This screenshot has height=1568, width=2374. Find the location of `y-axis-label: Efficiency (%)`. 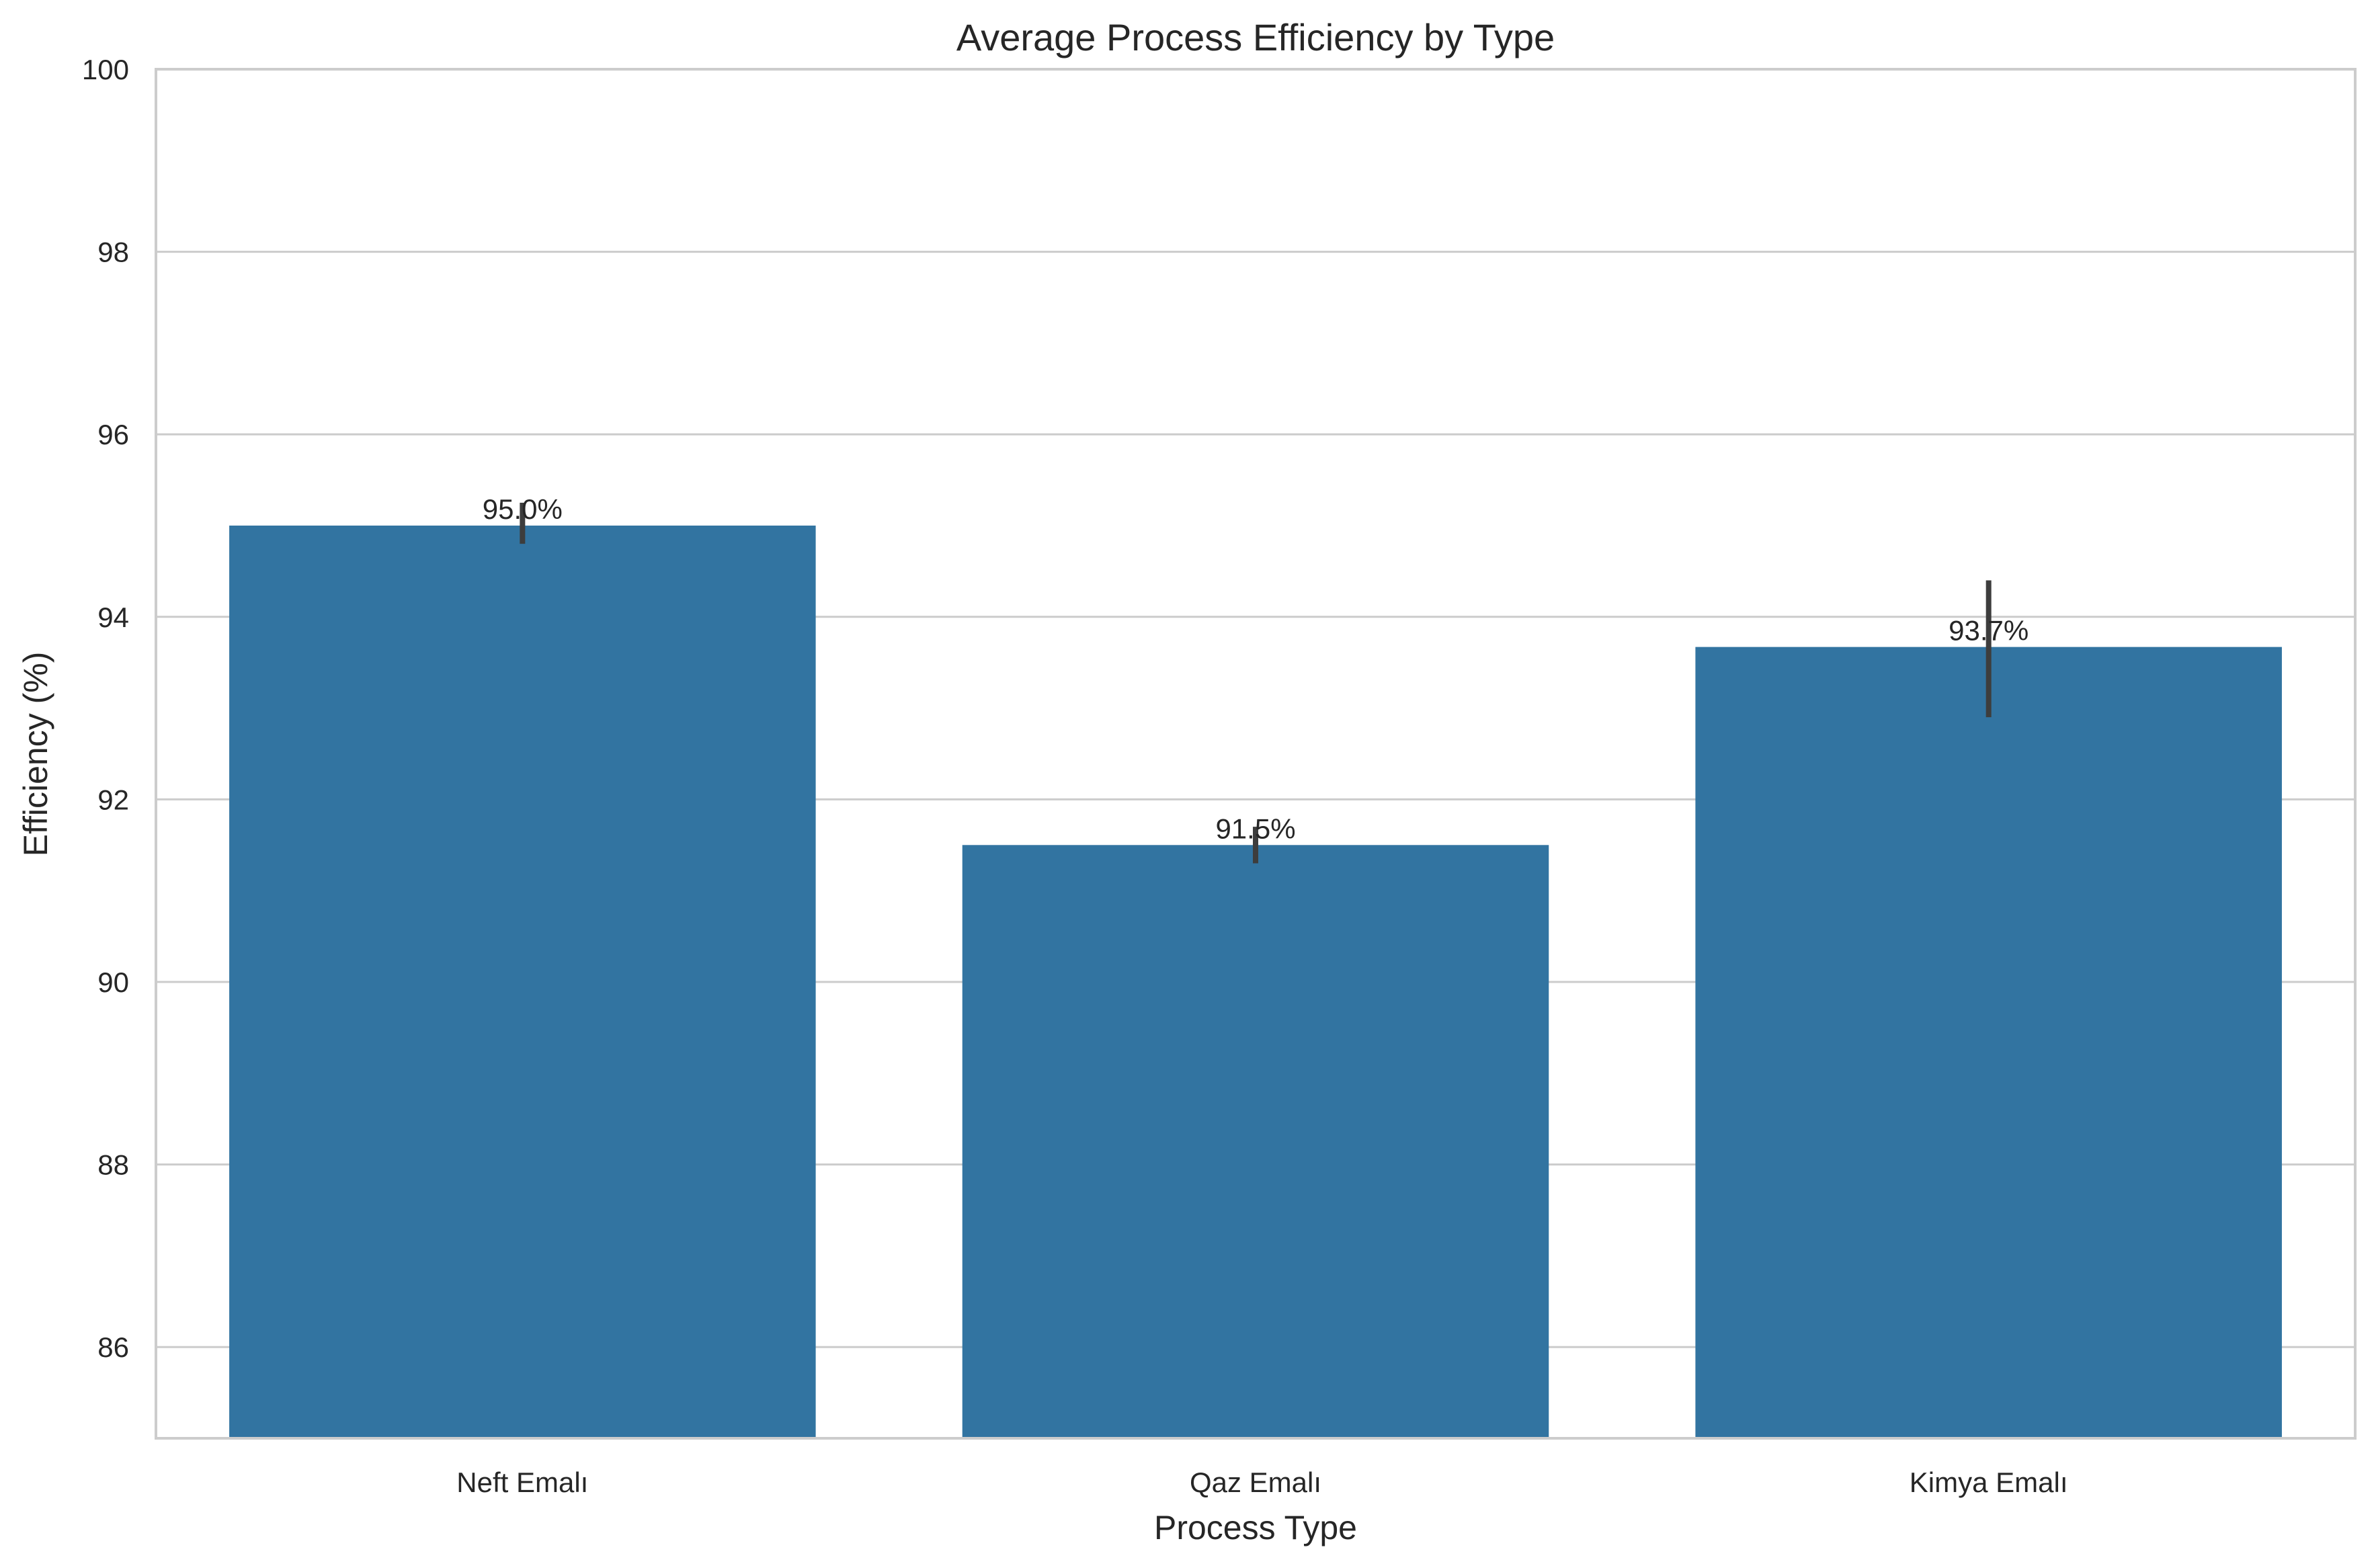

y-axis-label: Efficiency (%) is located at coordinates (35, 754).